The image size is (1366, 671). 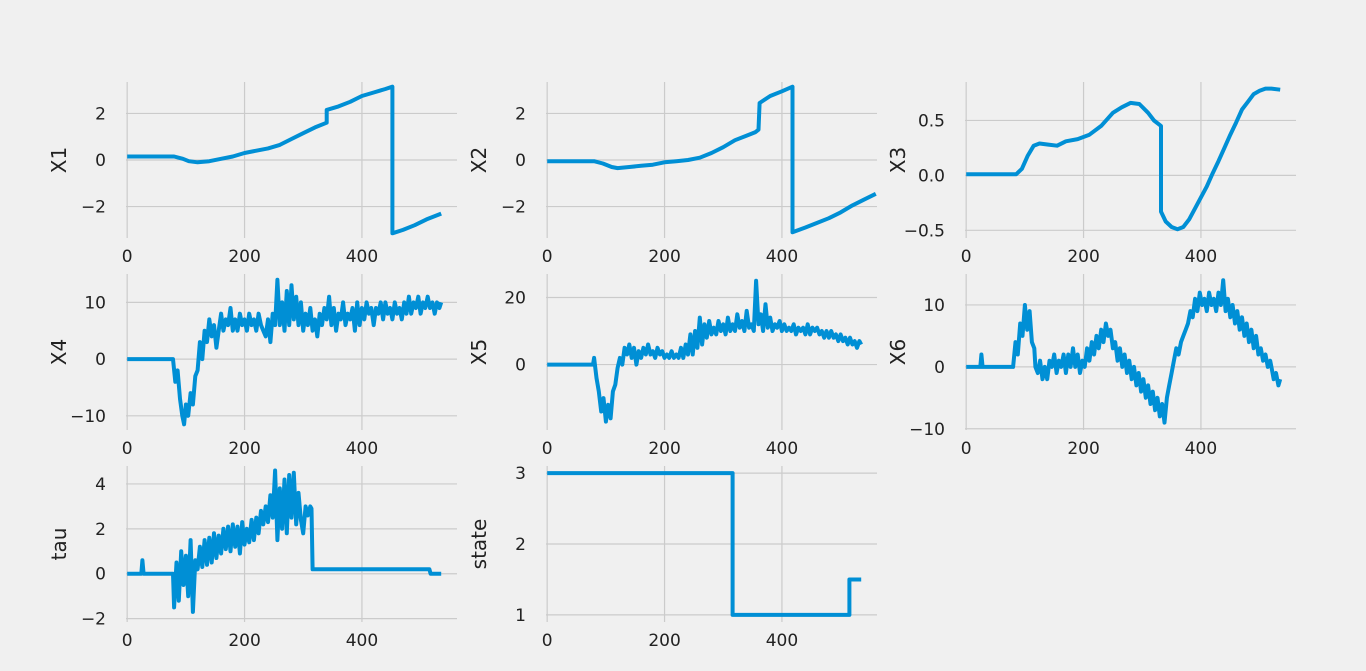 I want to click on y-axis-label: X5, so click(x=479, y=352).